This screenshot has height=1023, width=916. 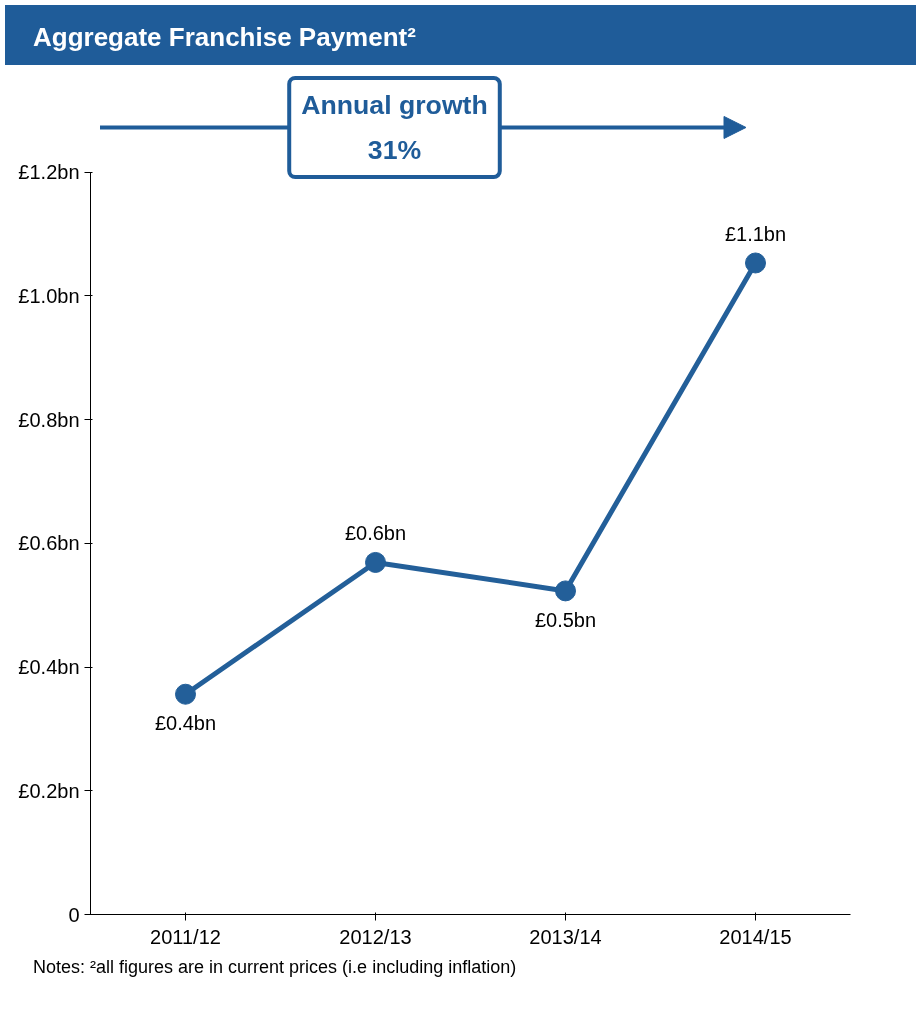 I want to click on y-tick-label: £0.6bn, so click(x=49, y=543).